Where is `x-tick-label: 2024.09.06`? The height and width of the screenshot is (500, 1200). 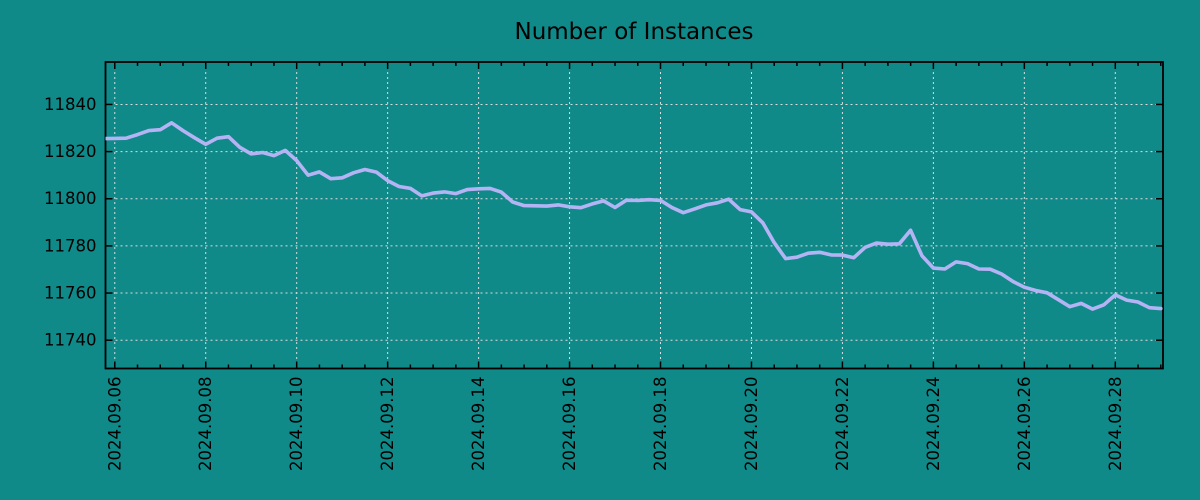
x-tick-label: 2024.09.06 is located at coordinates (114, 424).